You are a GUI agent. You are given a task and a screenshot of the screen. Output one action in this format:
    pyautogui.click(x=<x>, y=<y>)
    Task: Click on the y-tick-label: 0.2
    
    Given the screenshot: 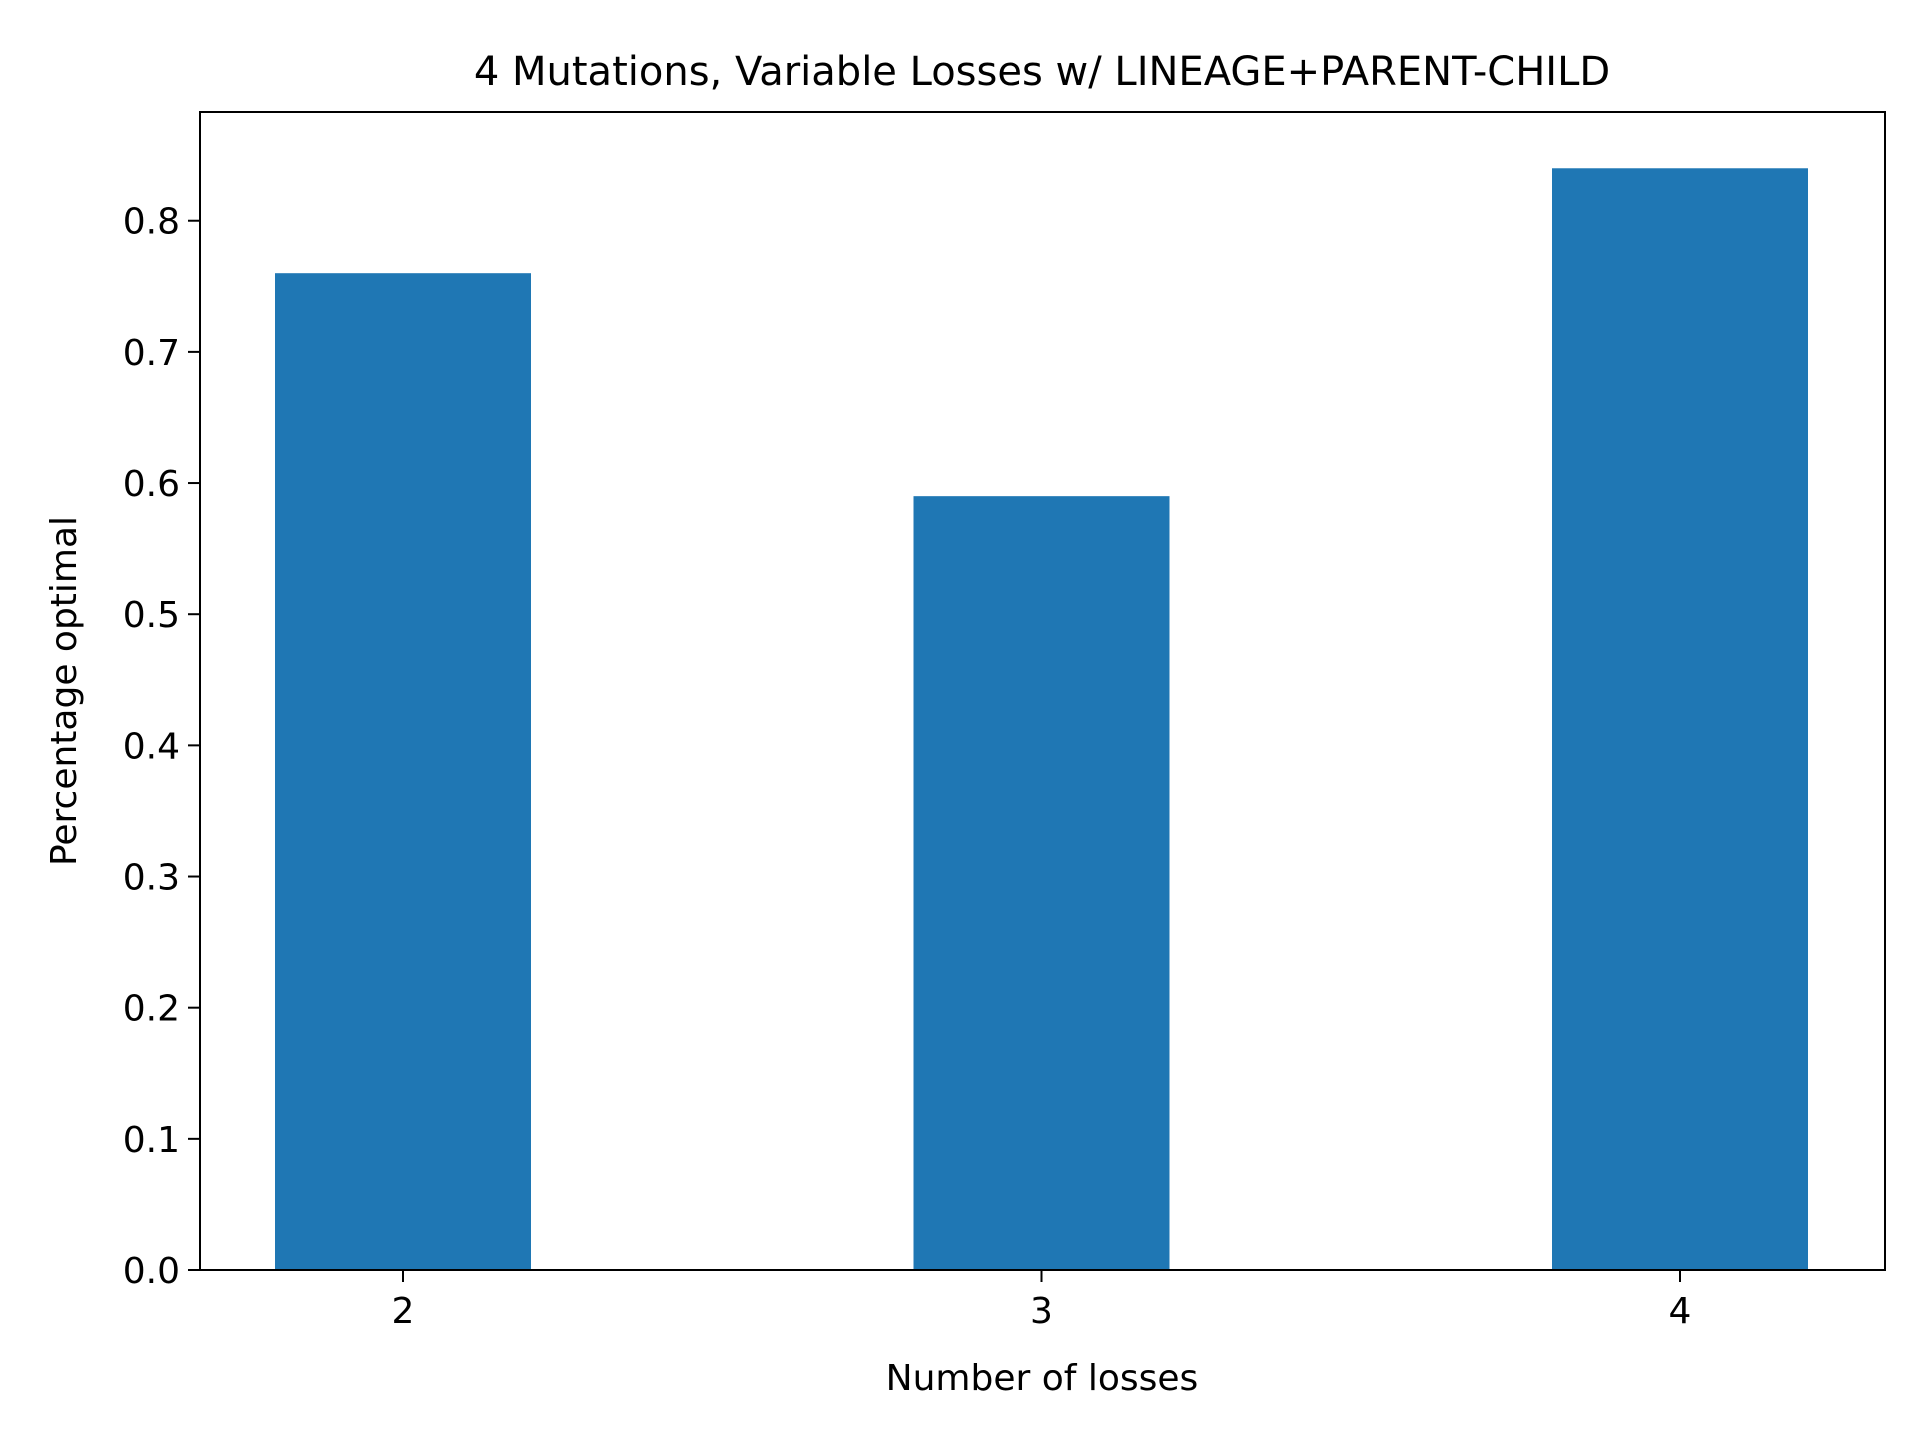 What is the action you would take?
    pyautogui.click(x=151, y=1009)
    